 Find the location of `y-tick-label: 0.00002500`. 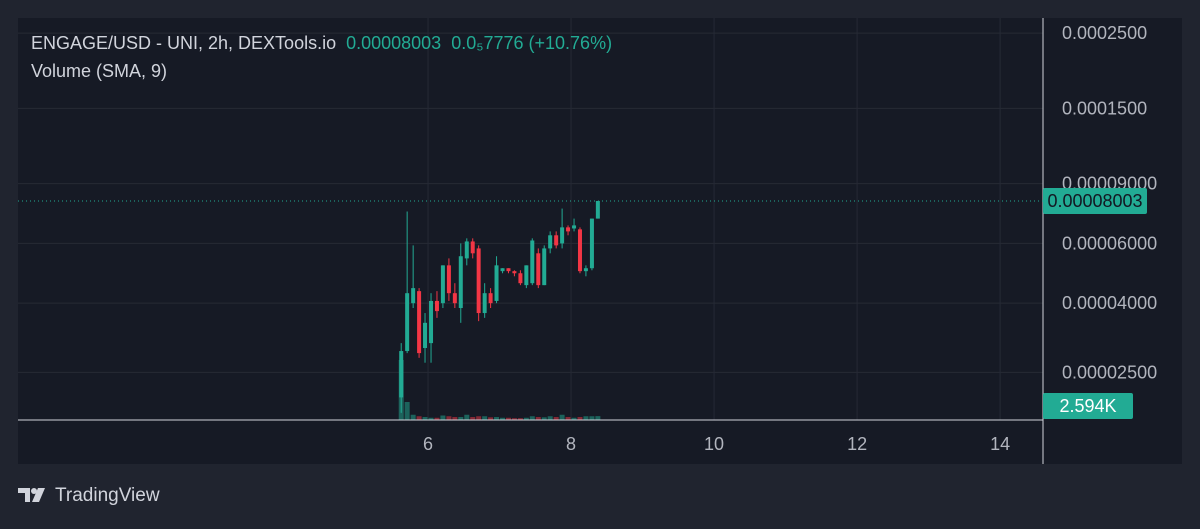

y-tick-label: 0.00002500 is located at coordinates (1109, 372).